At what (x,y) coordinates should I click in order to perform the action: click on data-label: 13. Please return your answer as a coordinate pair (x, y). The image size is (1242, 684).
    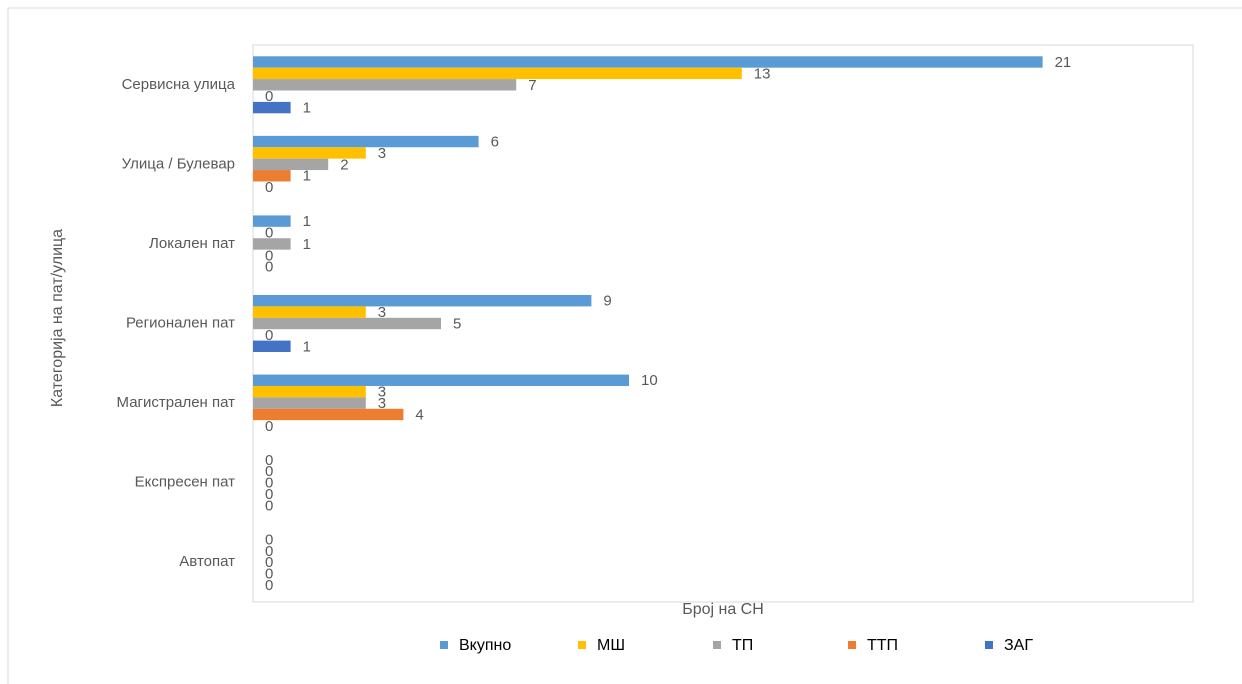
    Looking at the image, I should click on (762, 73).